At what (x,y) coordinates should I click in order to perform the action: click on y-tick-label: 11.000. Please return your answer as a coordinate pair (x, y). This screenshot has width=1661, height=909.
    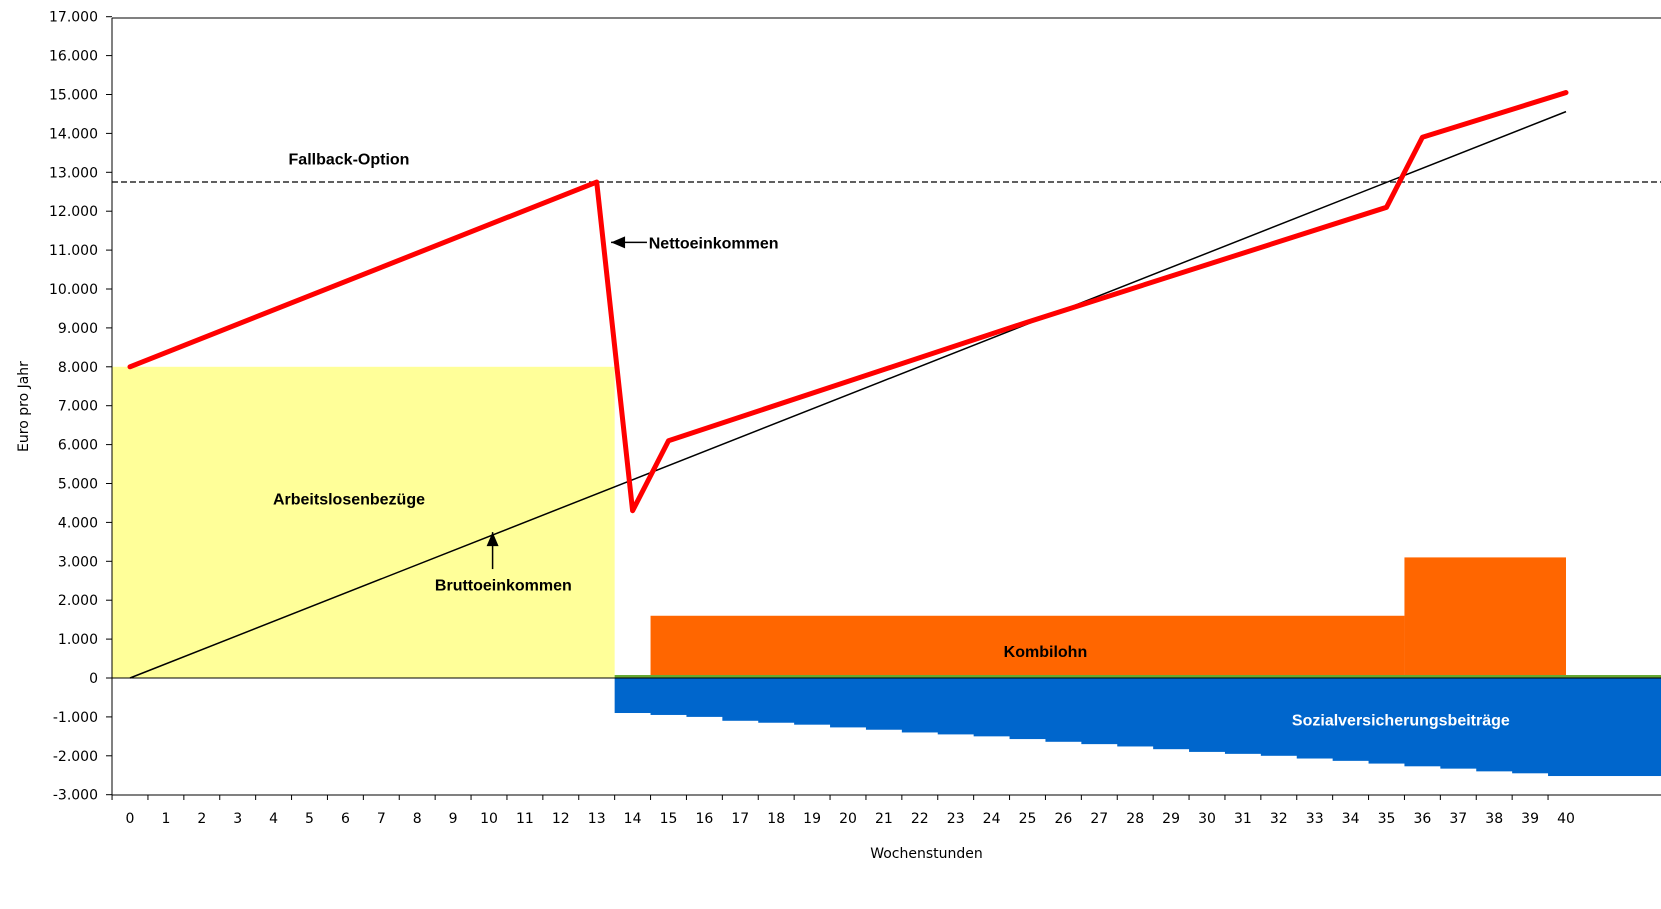
    Looking at the image, I should click on (73, 251).